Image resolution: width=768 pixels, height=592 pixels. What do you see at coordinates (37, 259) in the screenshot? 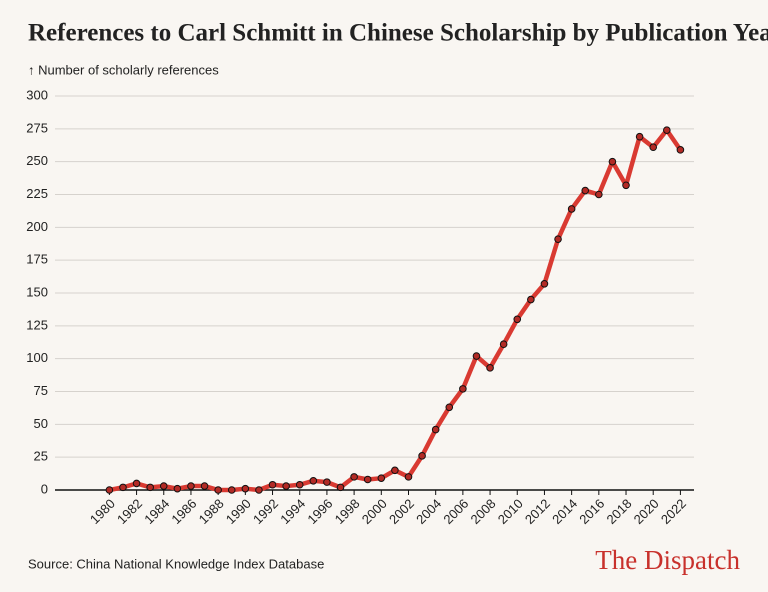
I see `y-tick-label: 175` at bounding box center [37, 259].